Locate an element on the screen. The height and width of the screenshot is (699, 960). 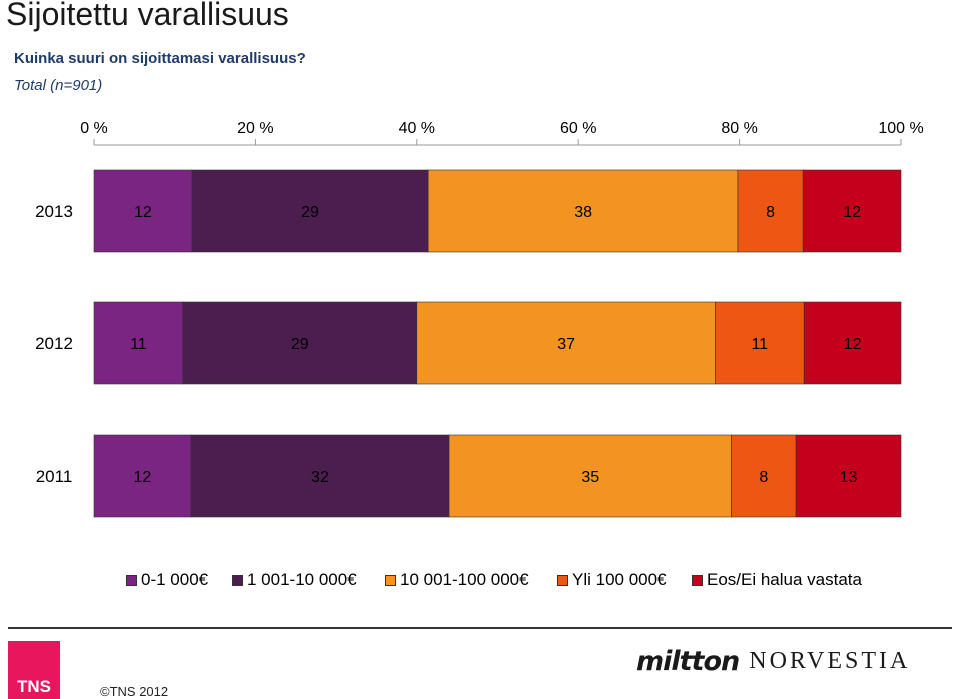
data-label: 32 is located at coordinates (320, 477).